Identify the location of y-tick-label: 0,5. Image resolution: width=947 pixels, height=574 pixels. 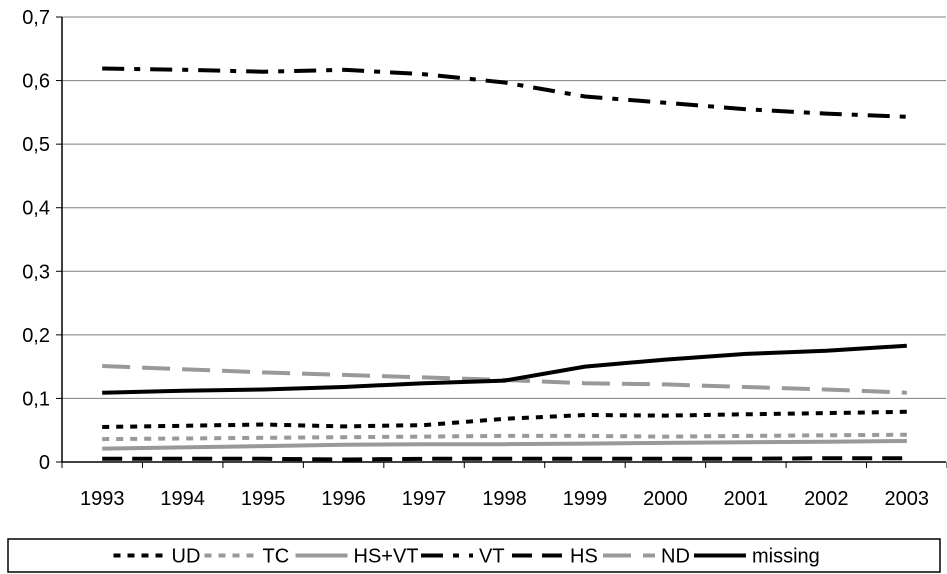
(36, 145).